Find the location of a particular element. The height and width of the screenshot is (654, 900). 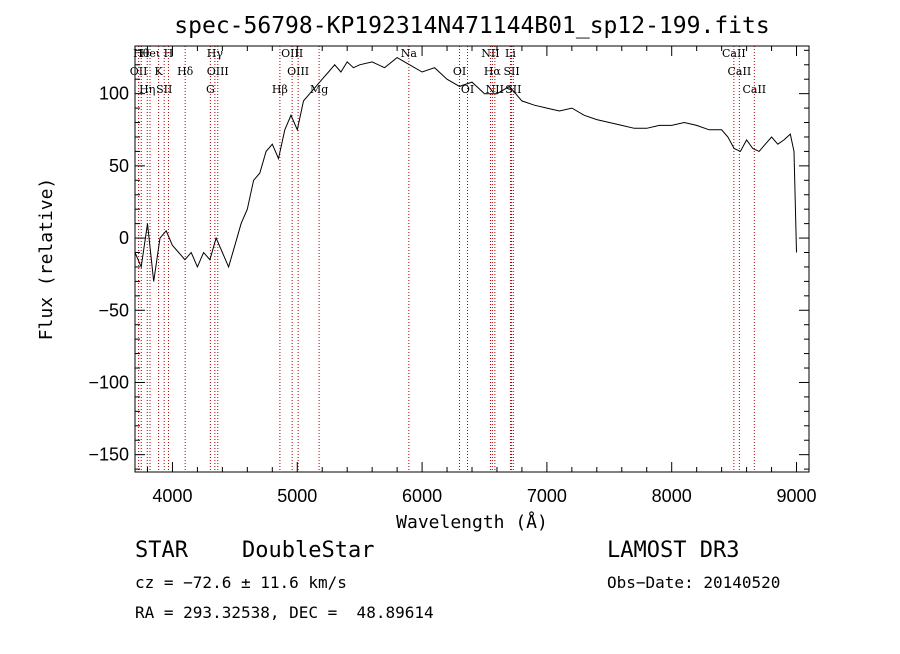

y-tick-label: −150 is located at coordinates (108, 455).